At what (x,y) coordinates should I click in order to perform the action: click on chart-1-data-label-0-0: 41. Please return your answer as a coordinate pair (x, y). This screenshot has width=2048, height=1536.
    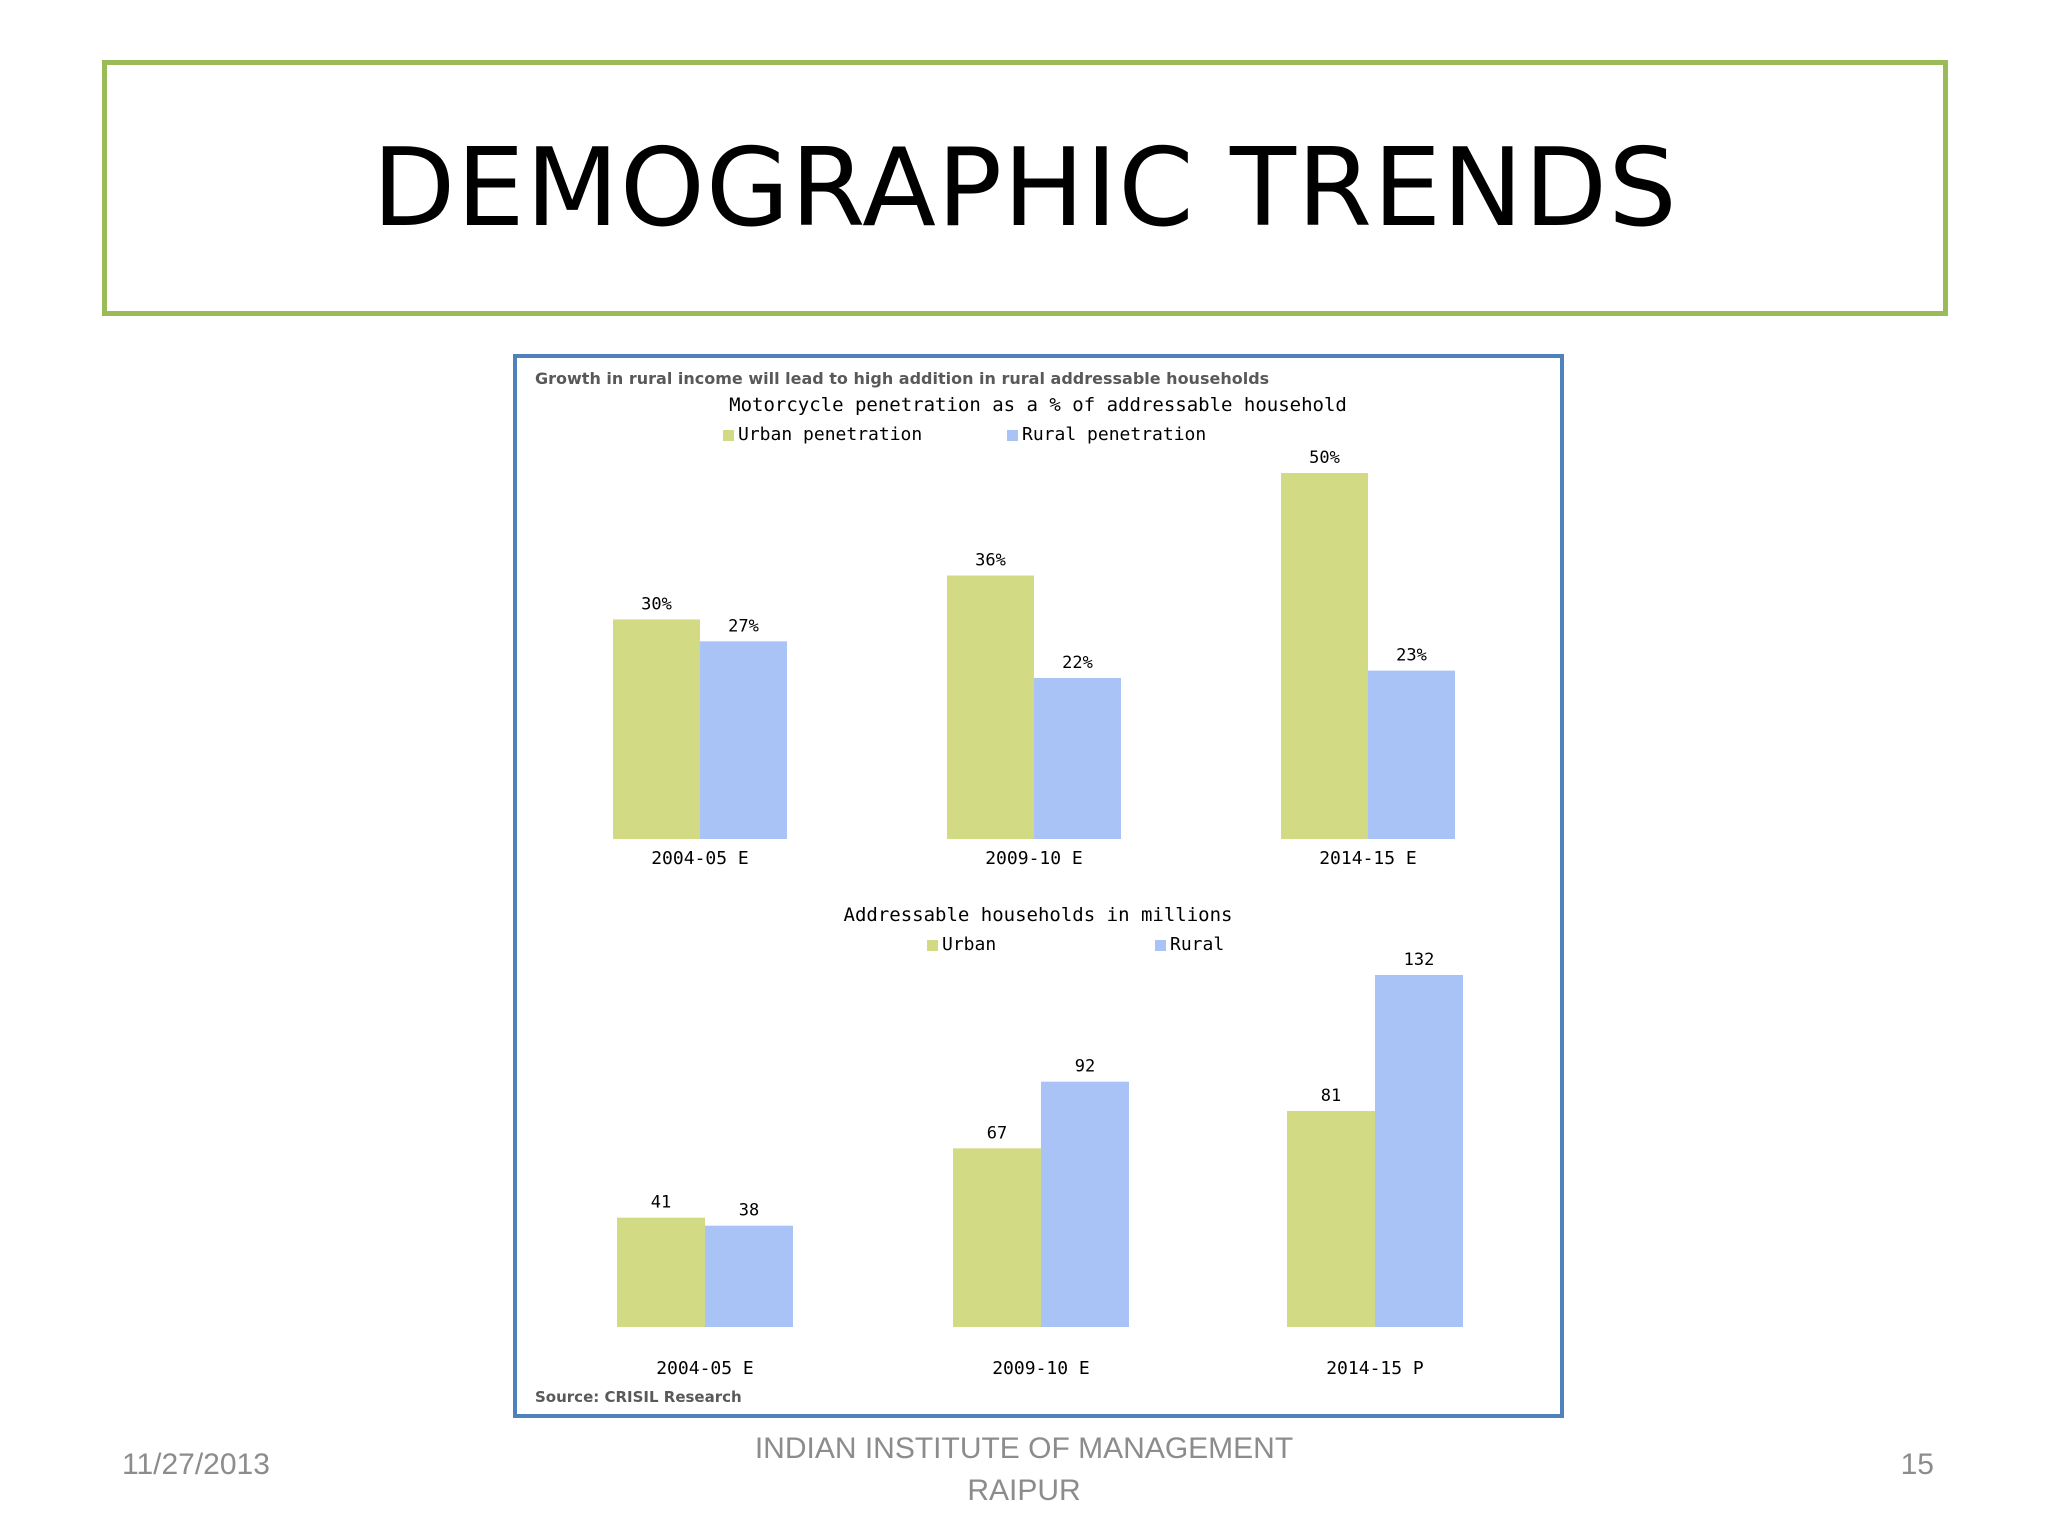
    Looking at the image, I should click on (661, 1203).